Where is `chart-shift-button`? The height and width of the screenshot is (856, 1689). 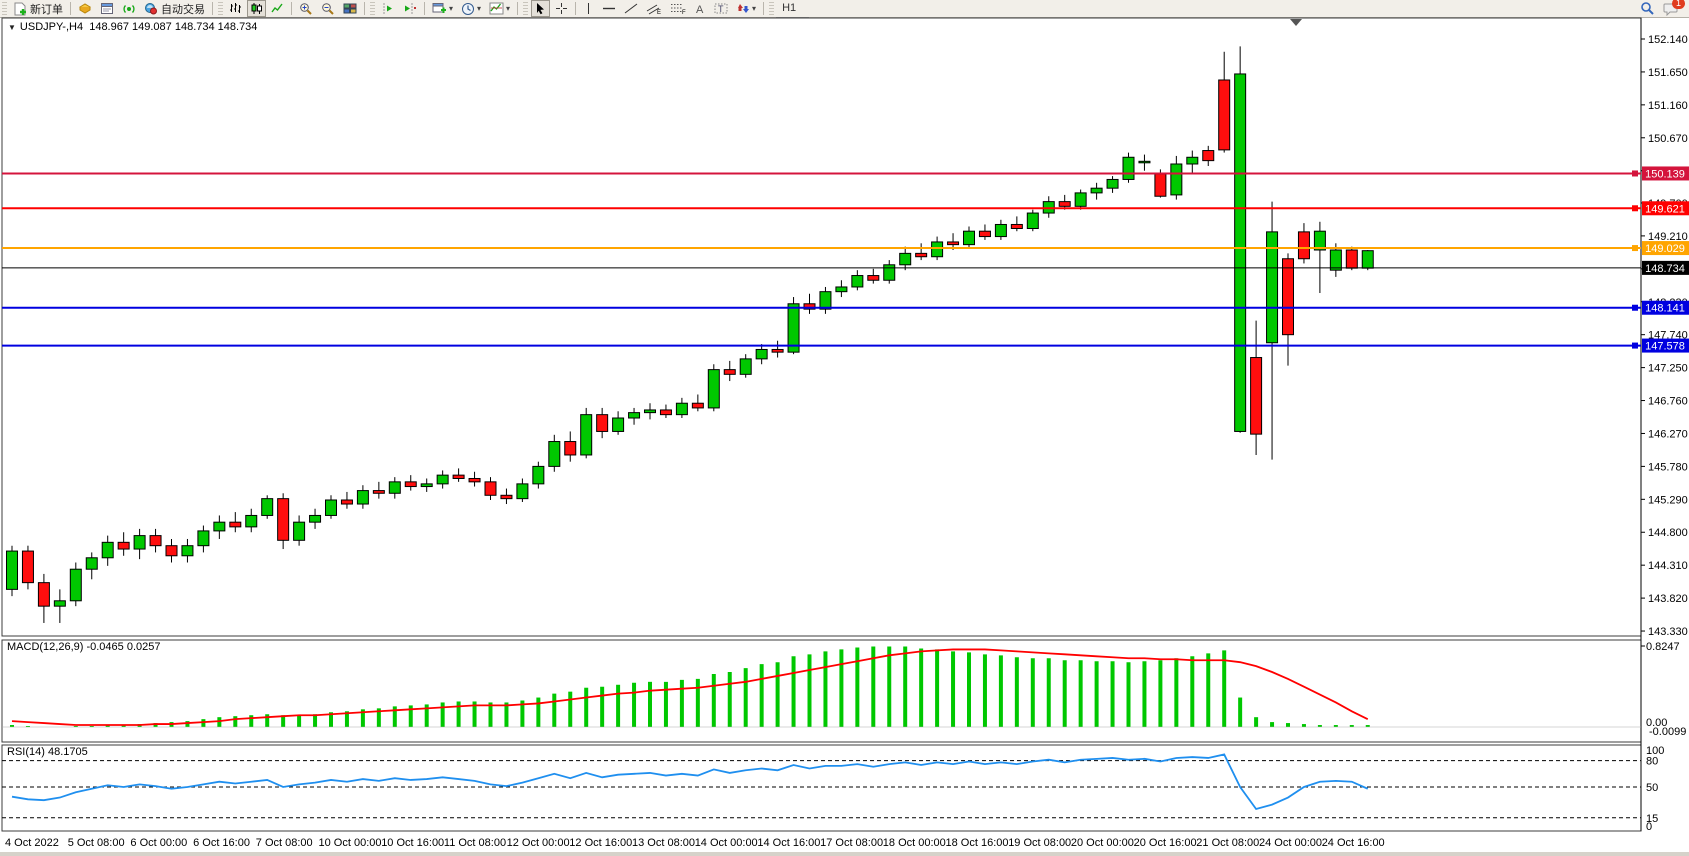
chart-shift-button is located at coordinates (388, 8).